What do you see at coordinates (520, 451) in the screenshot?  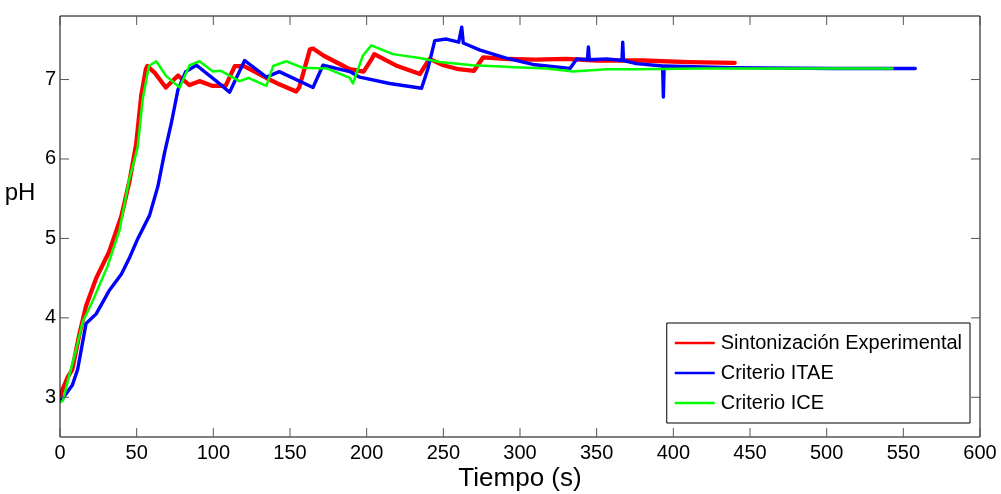 I see `x-tick-label: 300` at bounding box center [520, 451].